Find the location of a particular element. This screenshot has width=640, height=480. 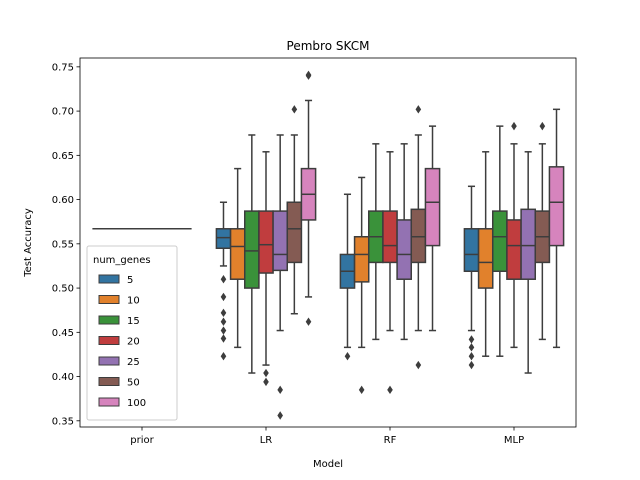

y-tick-label: 0.70 is located at coordinates (63, 112).